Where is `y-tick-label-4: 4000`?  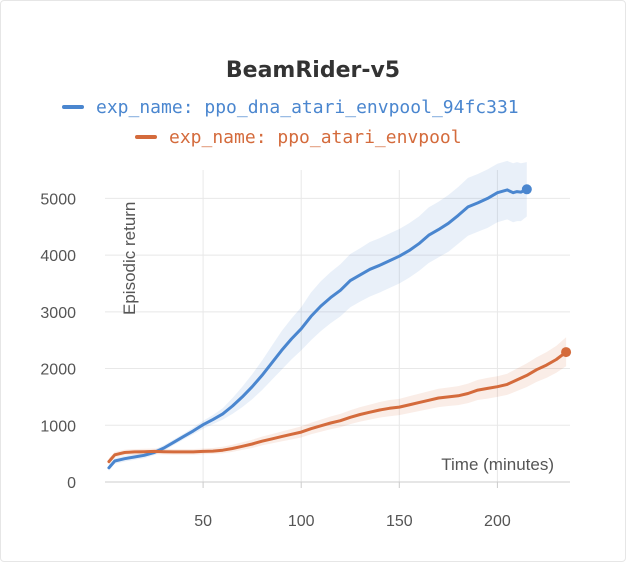
y-tick-label-4: 4000 is located at coordinates (58, 256).